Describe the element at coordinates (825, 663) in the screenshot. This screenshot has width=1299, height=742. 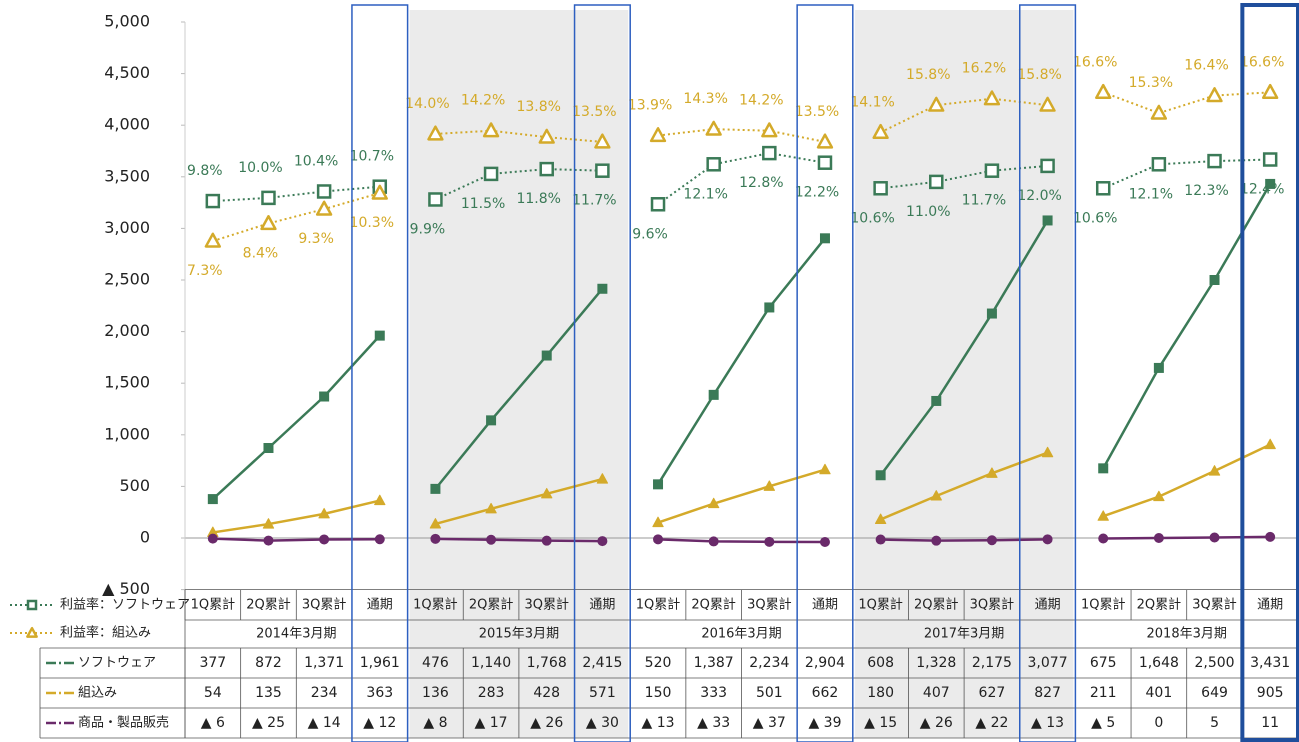
I see `table-cell: 2,904` at that location.